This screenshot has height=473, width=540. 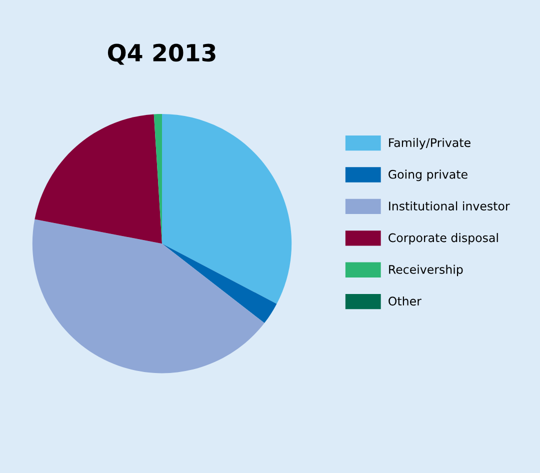 What do you see at coordinates (449, 205) in the screenshot?
I see `legend-label: Institutional investor` at bounding box center [449, 205].